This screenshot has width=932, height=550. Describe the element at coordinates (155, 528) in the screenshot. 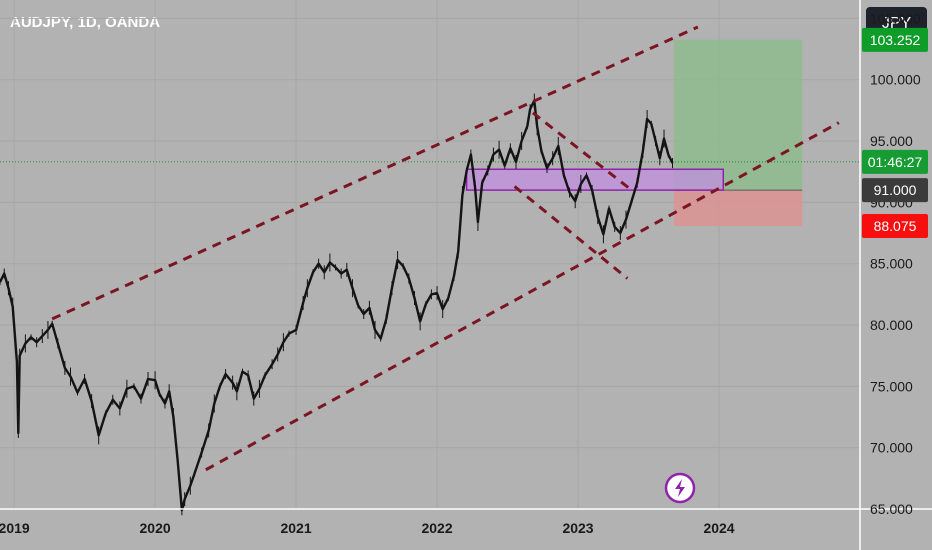

I see `x-tick-label-1: 2020` at that location.